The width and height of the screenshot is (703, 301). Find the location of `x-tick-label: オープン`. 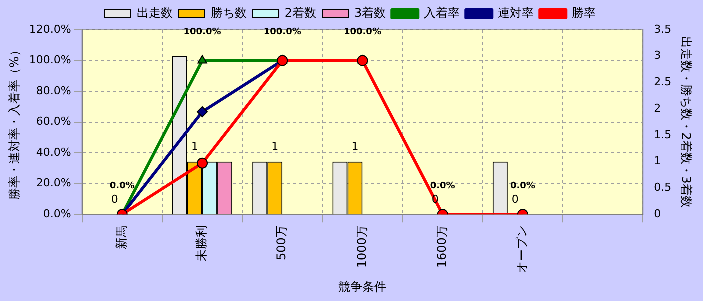

x-tick-label: オープン is located at coordinates (522, 250).